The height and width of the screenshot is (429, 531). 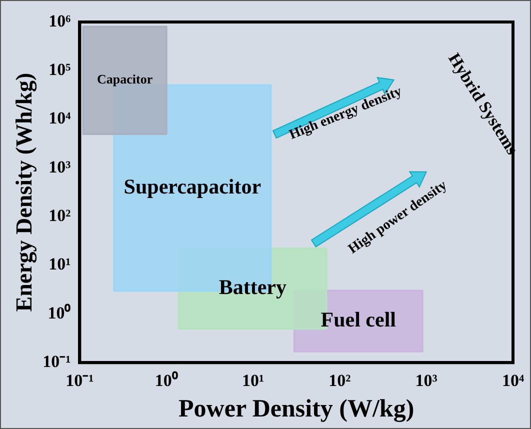 What do you see at coordinates (59, 312) in the screenshot?
I see `y-tick-label: 10⁰` at bounding box center [59, 312].